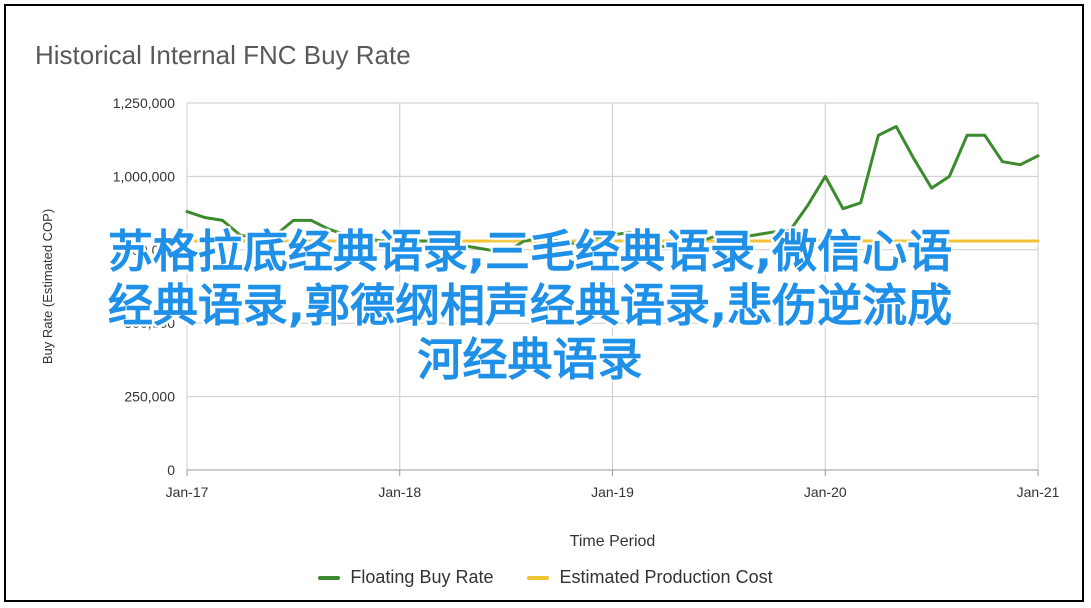 The width and height of the screenshot is (1091, 608). What do you see at coordinates (144, 103) in the screenshot?
I see `y-tick-label: 1,250,000` at bounding box center [144, 103].